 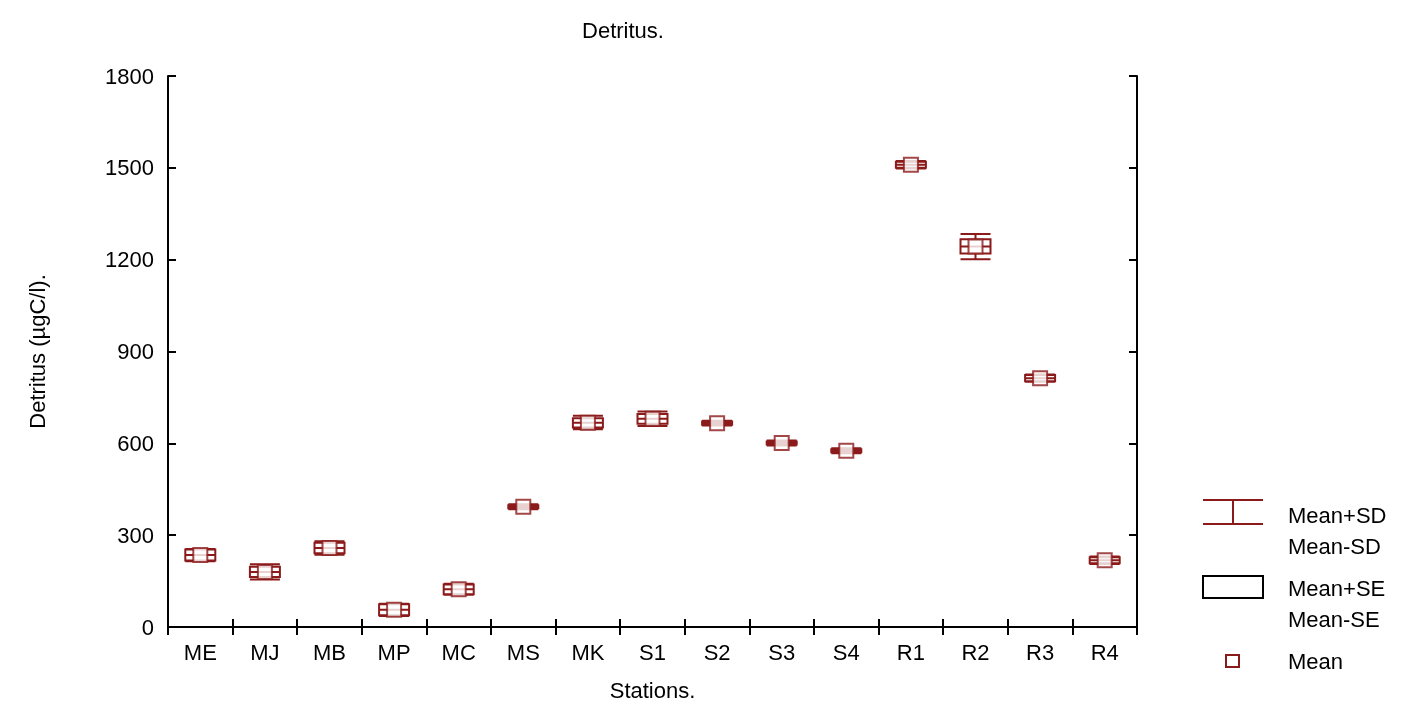 What do you see at coordinates (135, 351) in the screenshot?
I see `y-tick-label: 900` at bounding box center [135, 351].